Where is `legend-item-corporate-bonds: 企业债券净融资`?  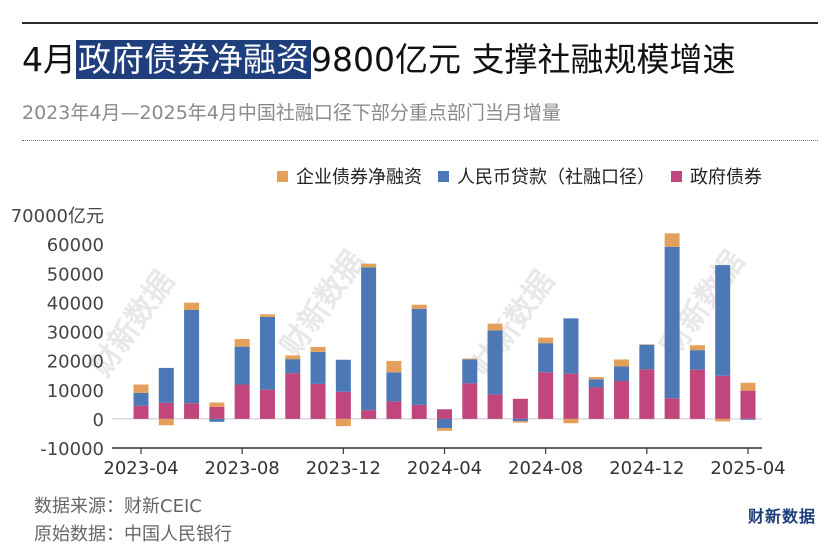
legend-item-corporate-bonds: 企业债券净融资 is located at coordinates (349, 176).